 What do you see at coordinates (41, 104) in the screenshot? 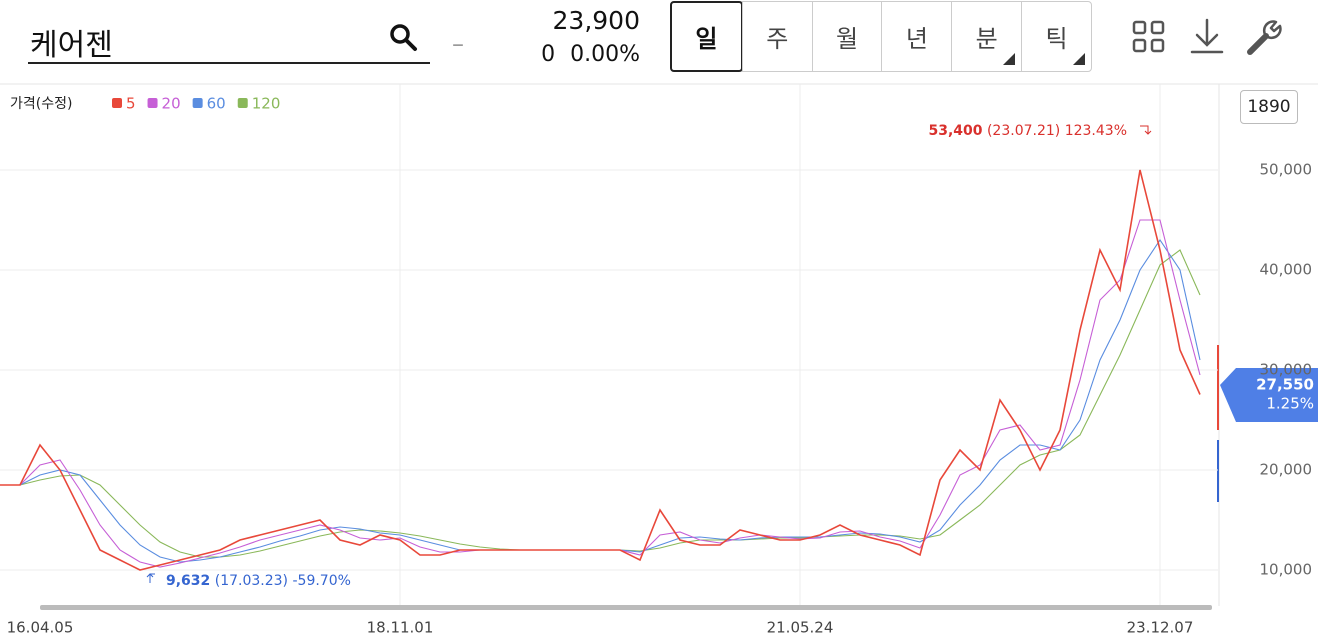
I see `legend-title: 가격(수정)` at bounding box center [41, 104].